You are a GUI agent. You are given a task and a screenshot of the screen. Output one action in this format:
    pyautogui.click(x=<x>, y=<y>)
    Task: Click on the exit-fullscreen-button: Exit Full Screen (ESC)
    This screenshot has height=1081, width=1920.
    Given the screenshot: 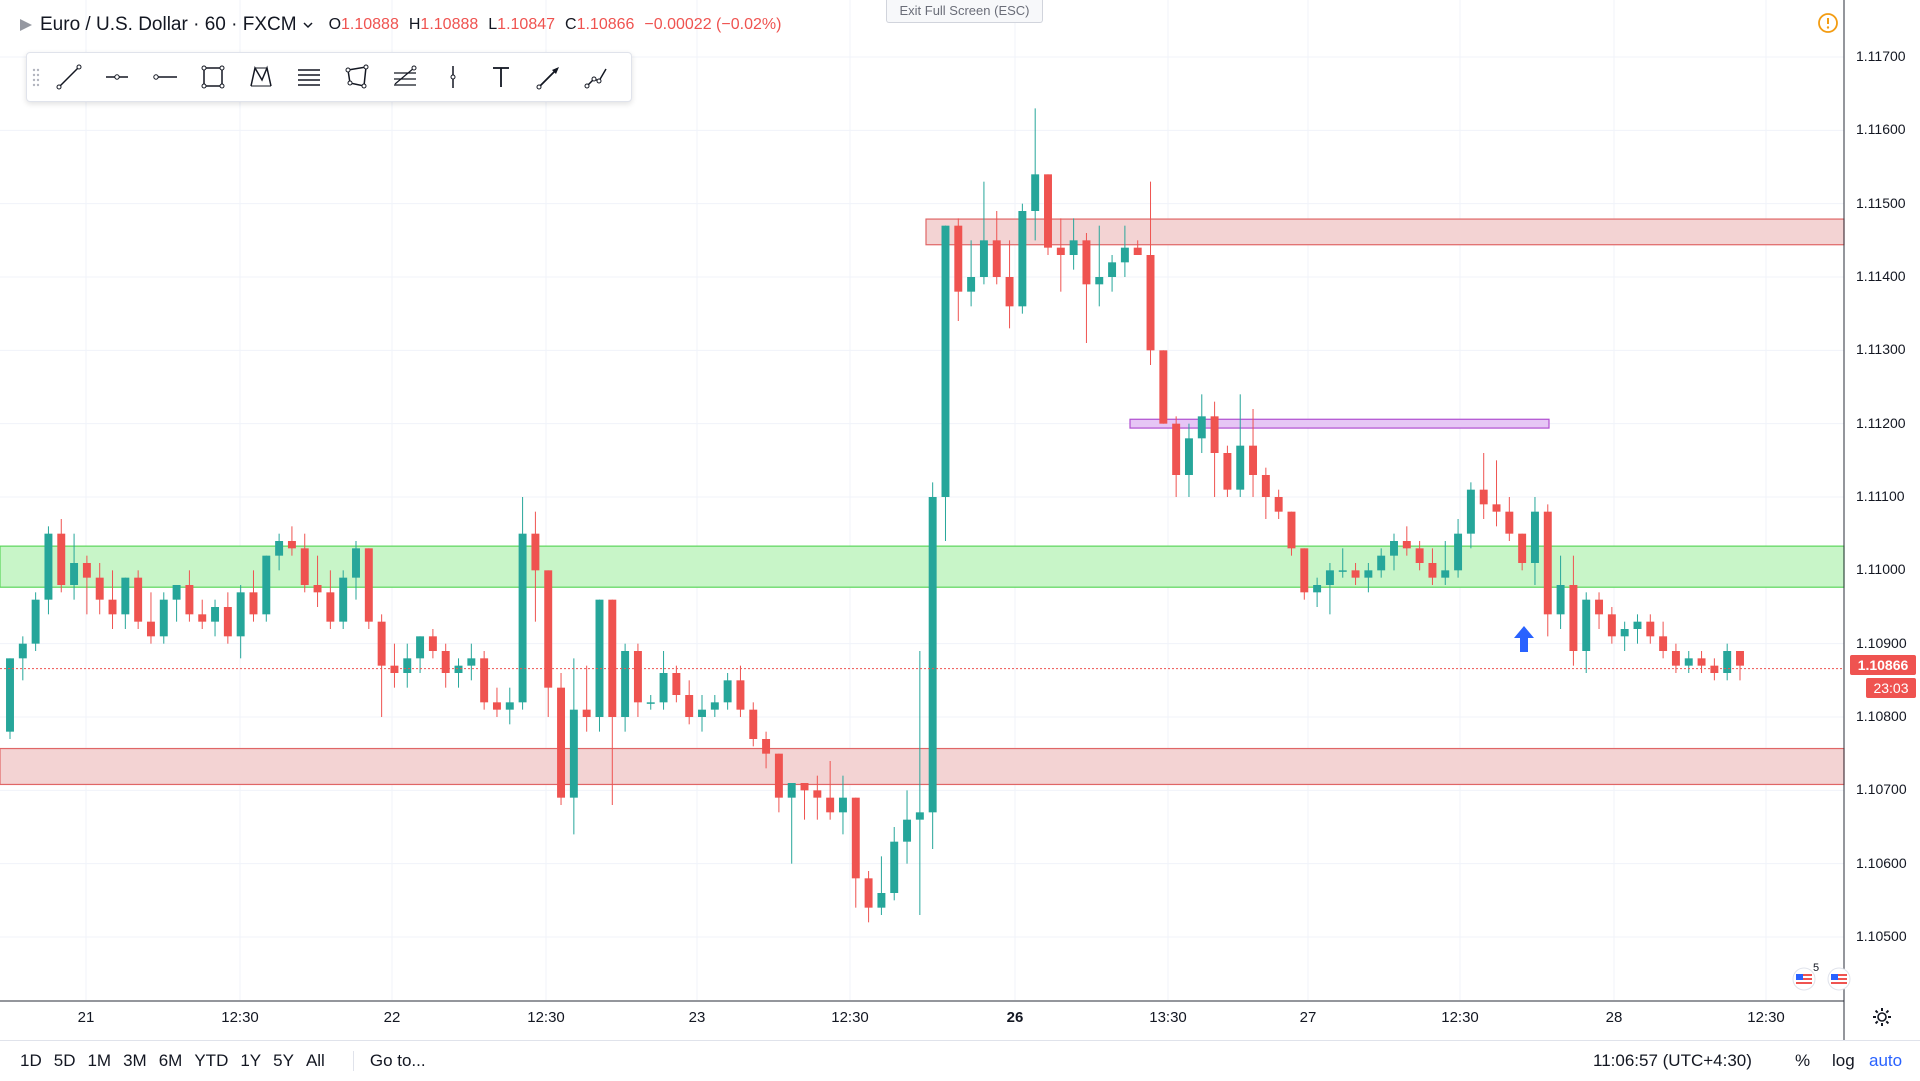 What is the action you would take?
    pyautogui.click(x=964, y=11)
    